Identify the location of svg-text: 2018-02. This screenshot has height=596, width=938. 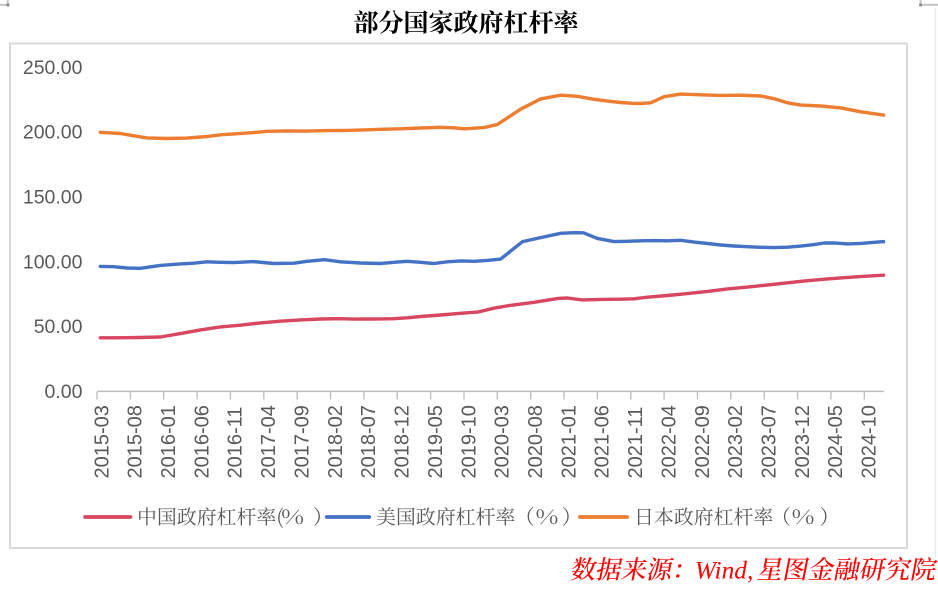
(336, 441).